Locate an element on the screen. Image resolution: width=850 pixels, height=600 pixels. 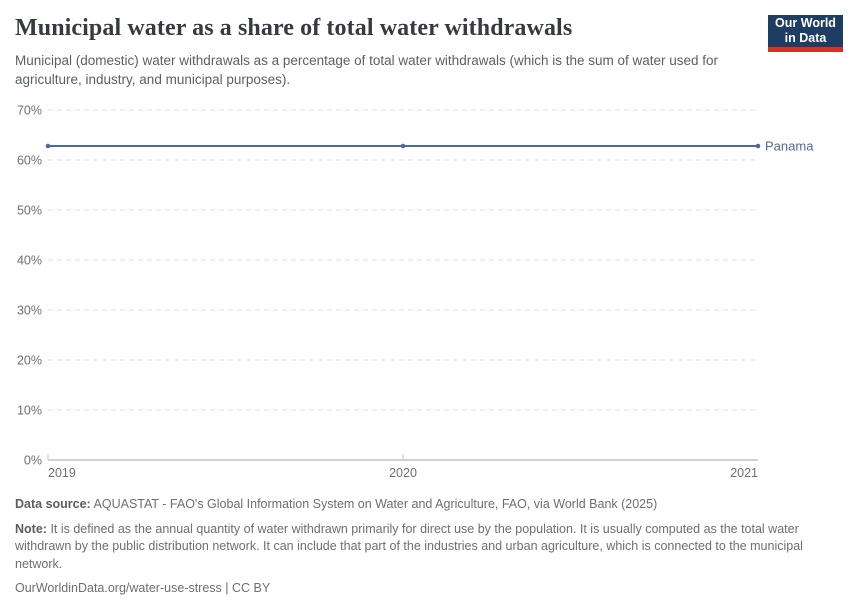
x-tick-label: 2020 is located at coordinates (403, 473).